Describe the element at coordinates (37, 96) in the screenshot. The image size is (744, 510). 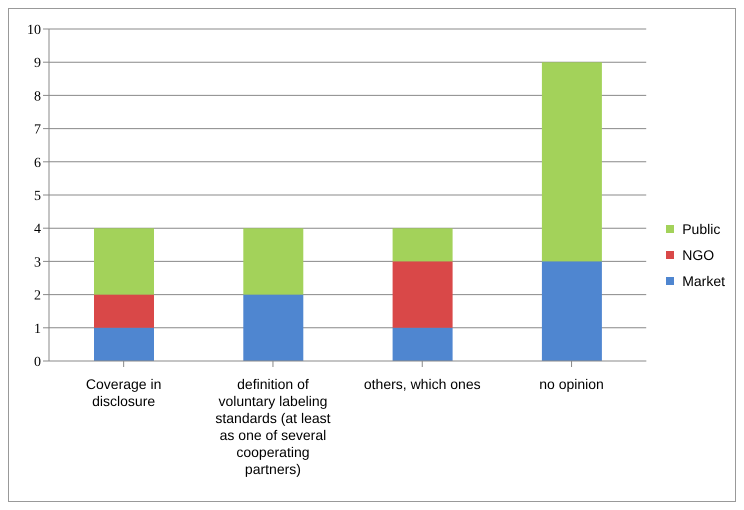
I see `y-tick-label: 8` at that location.